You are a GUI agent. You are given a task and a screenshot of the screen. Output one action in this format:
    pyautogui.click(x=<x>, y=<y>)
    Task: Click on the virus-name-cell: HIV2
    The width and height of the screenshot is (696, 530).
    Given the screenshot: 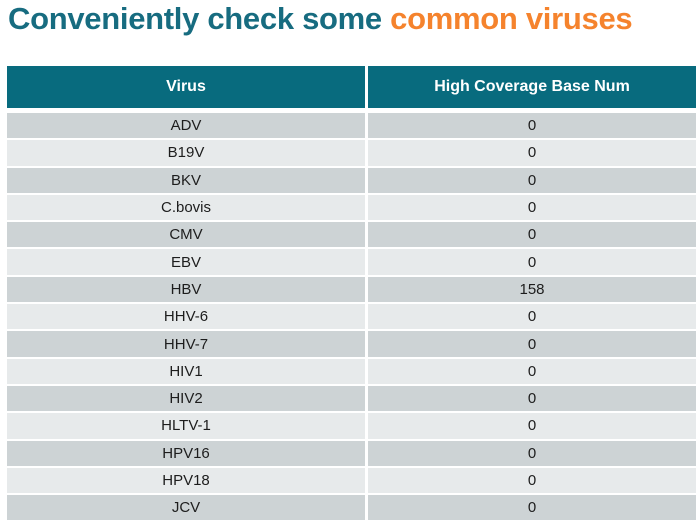 What is the action you would take?
    pyautogui.click(x=186, y=398)
    